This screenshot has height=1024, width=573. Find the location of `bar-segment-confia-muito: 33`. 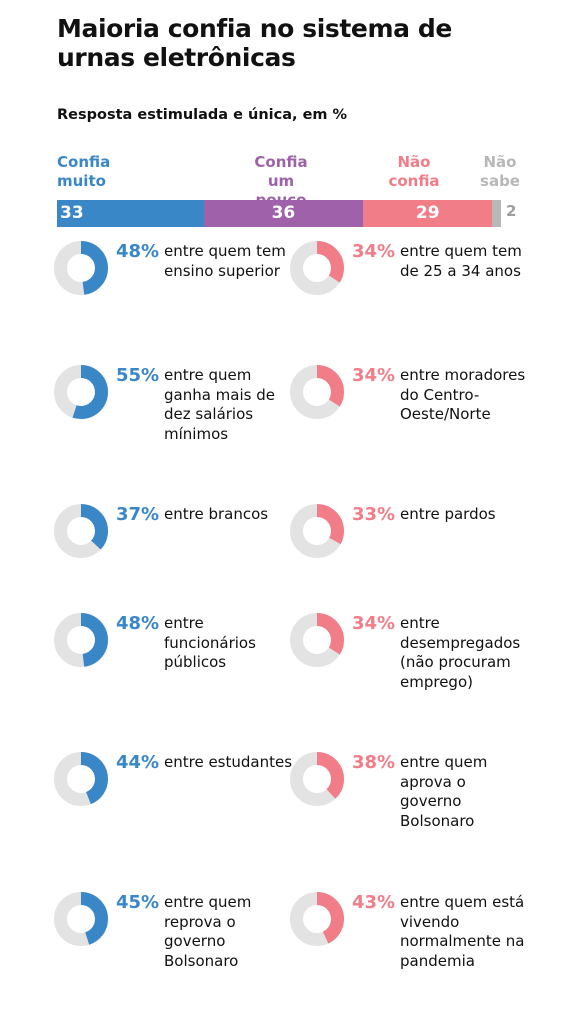

bar-segment-confia-muito: 33 is located at coordinates (130, 213).